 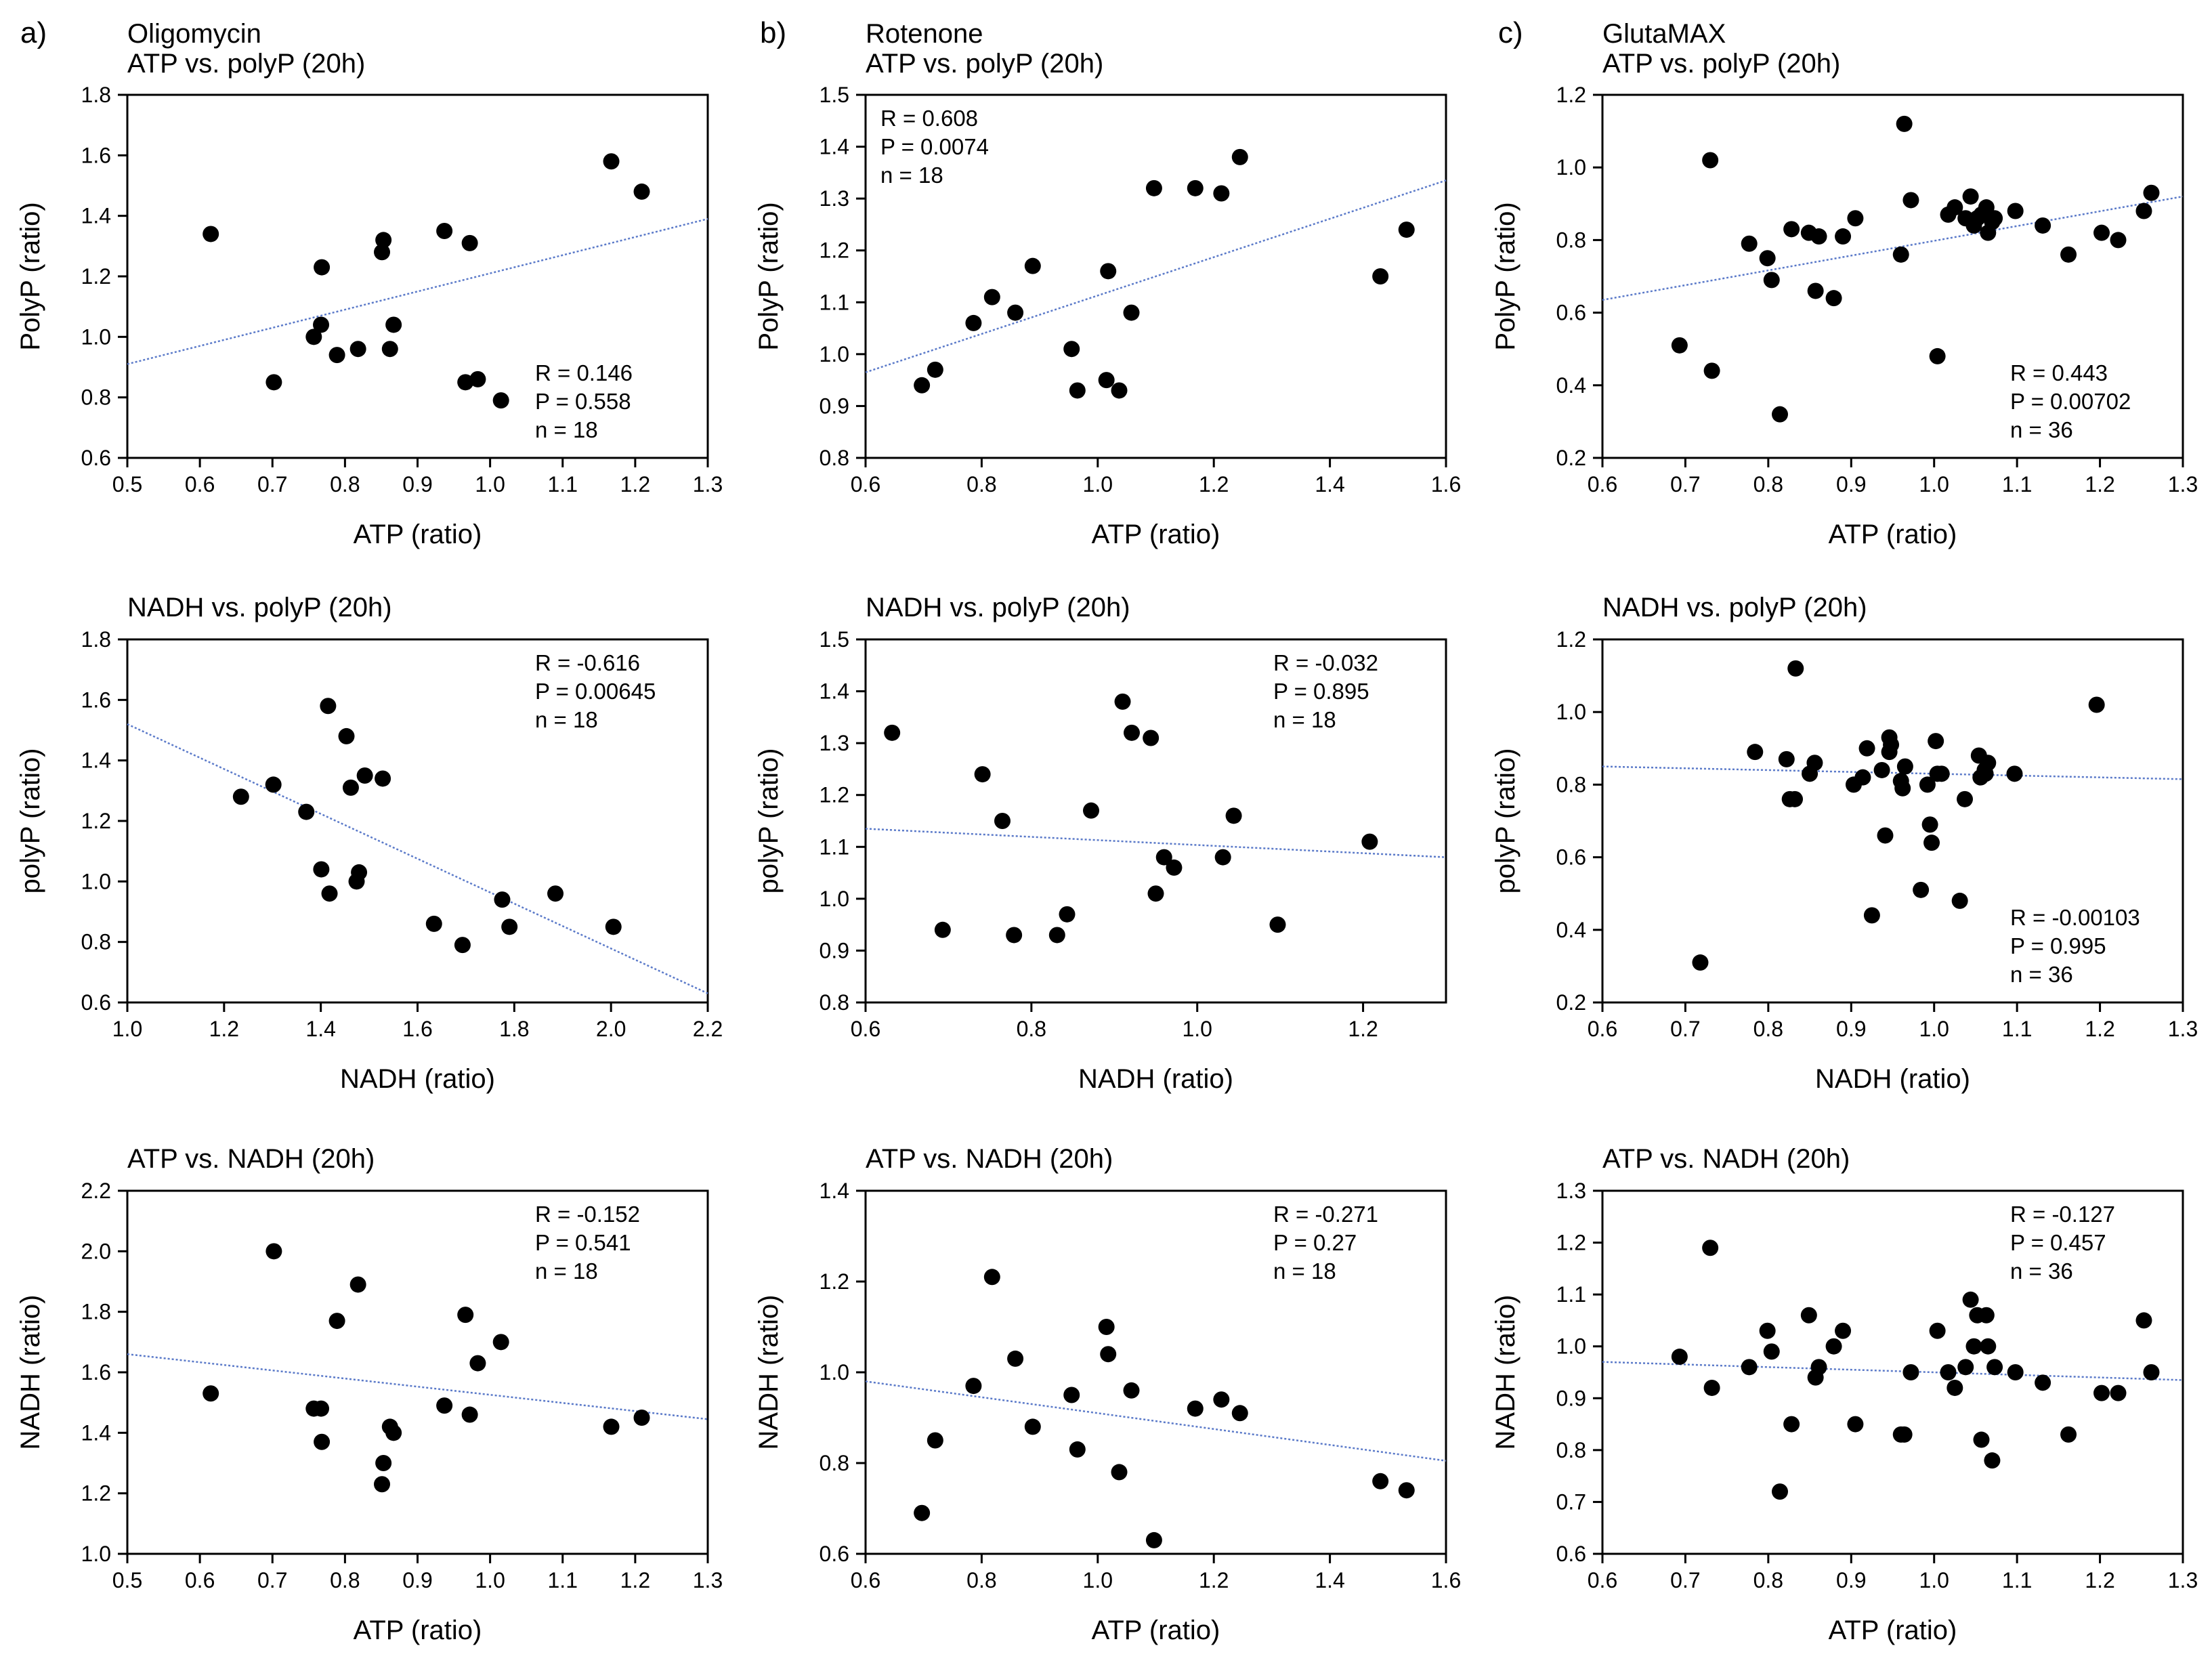 I want to click on y-tick-label: 1.4, so click(x=96, y=216).